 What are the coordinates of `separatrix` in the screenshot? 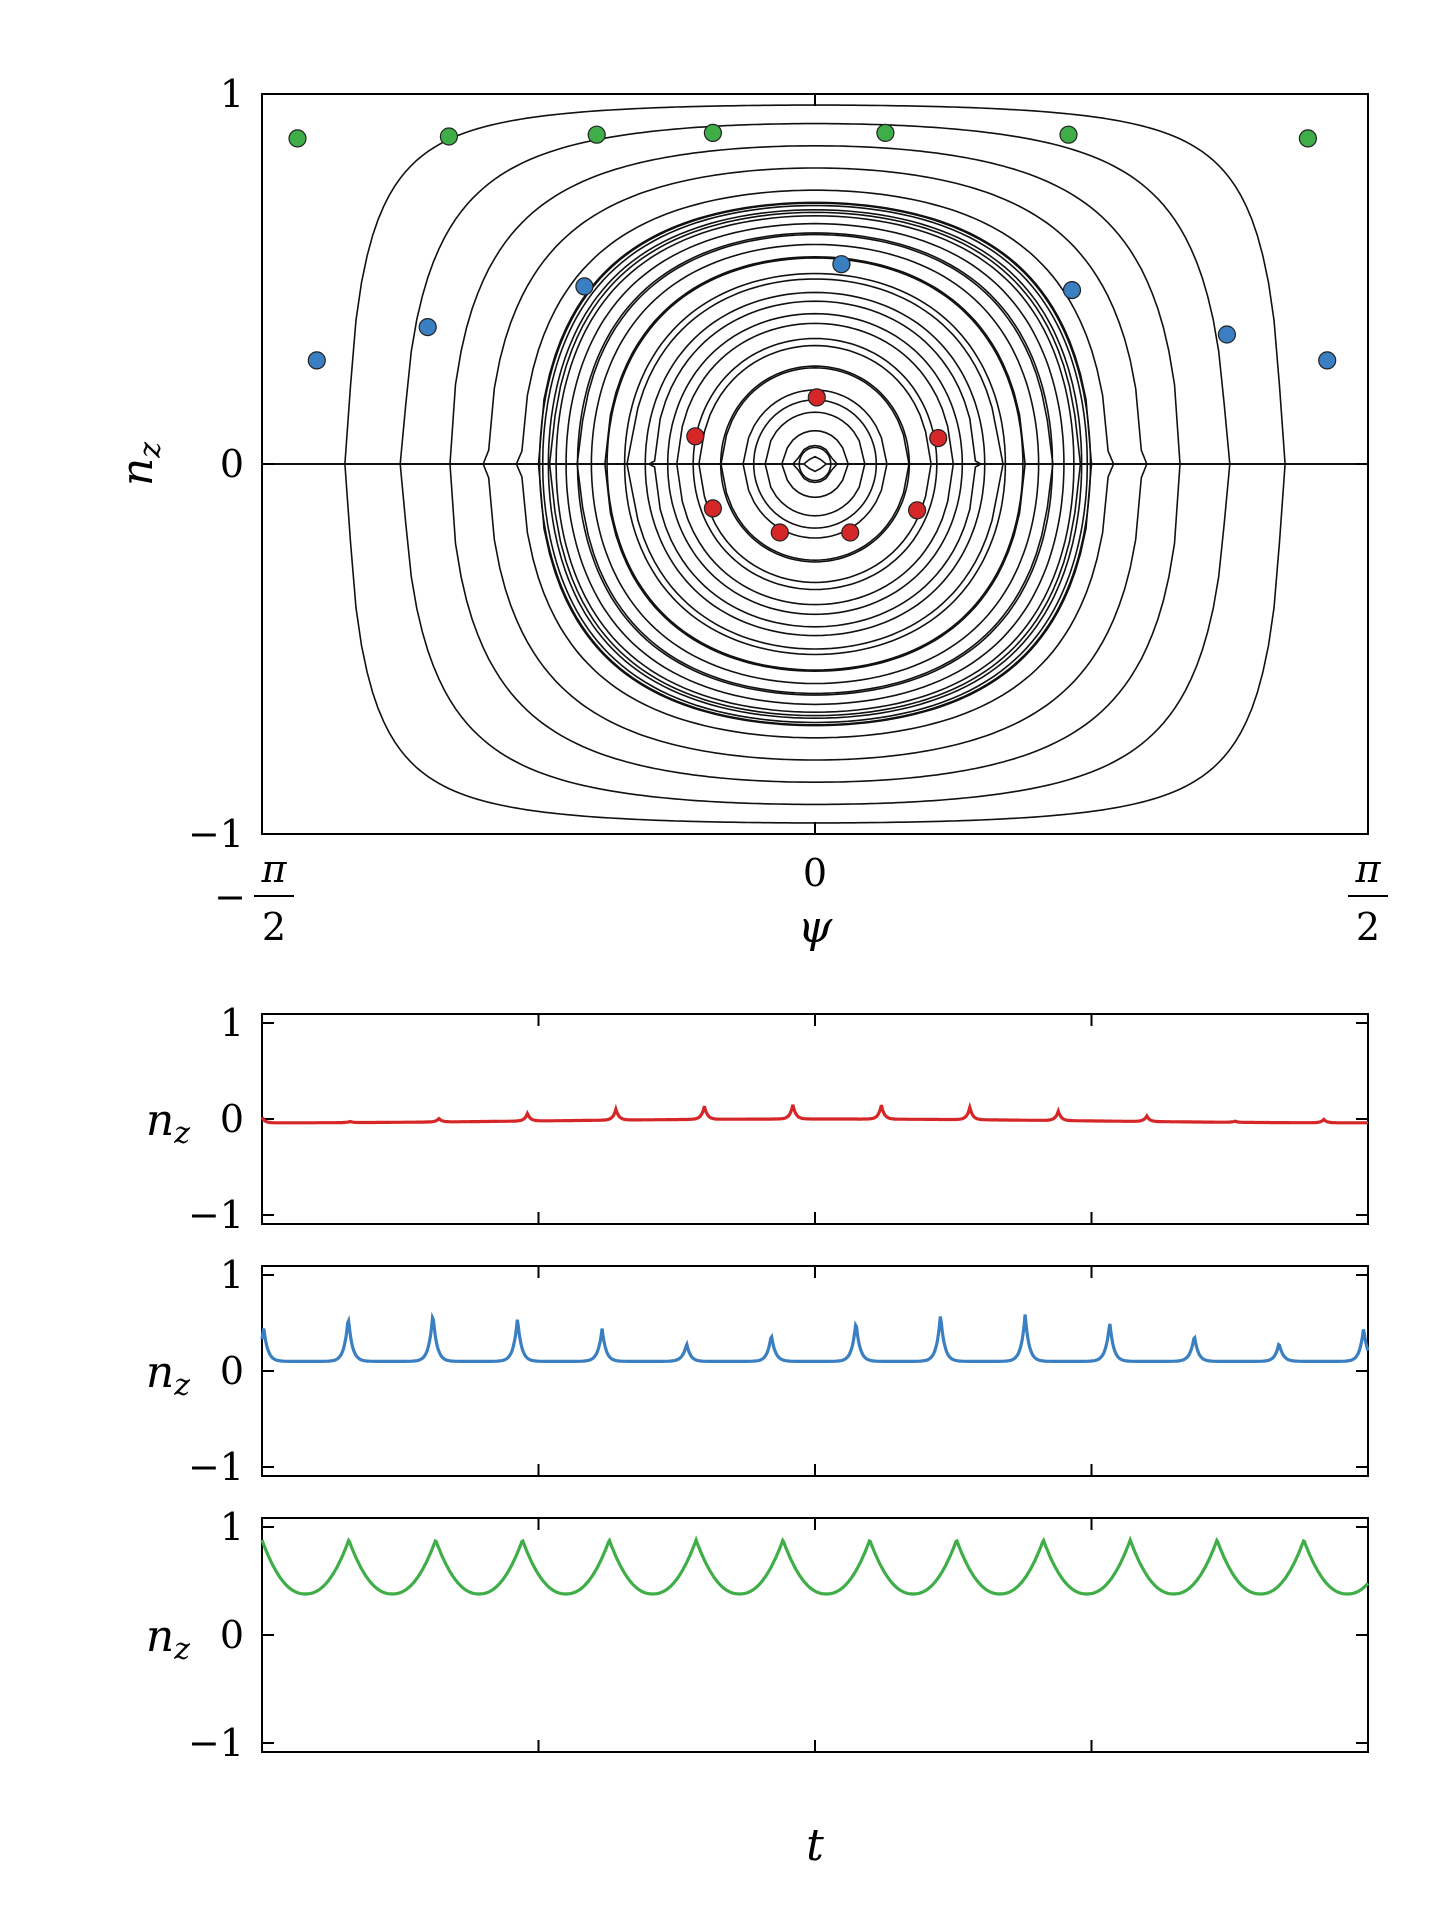 It's located at (815, 595).